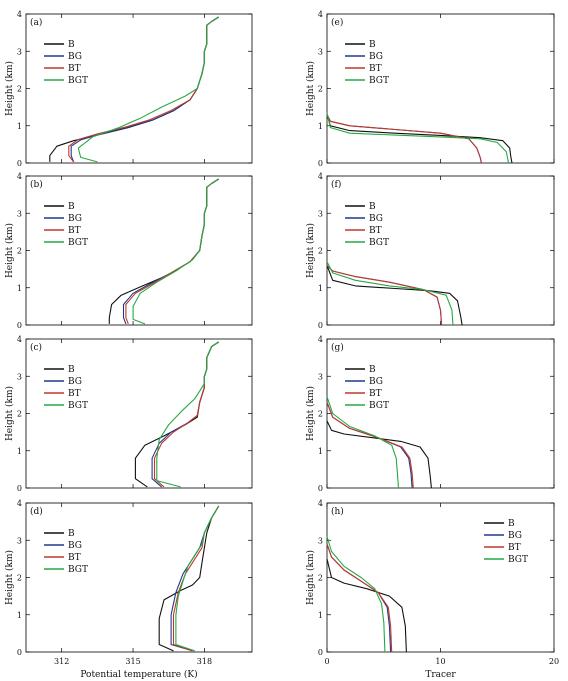 Image resolution: width=568 pixels, height=681 pixels. What do you see at coordinates (36, 22) in the screenshot?
I see `panel-label: (a)` at bounding box center [36, 22].